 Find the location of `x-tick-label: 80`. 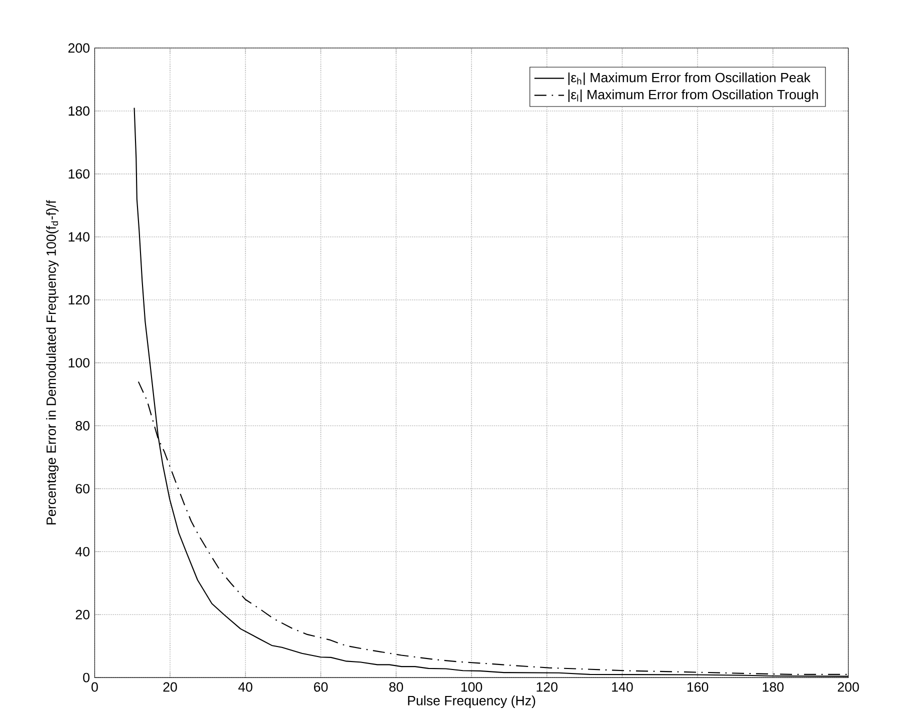

x-tick-label: 80 is located at coordinates (396, 687).